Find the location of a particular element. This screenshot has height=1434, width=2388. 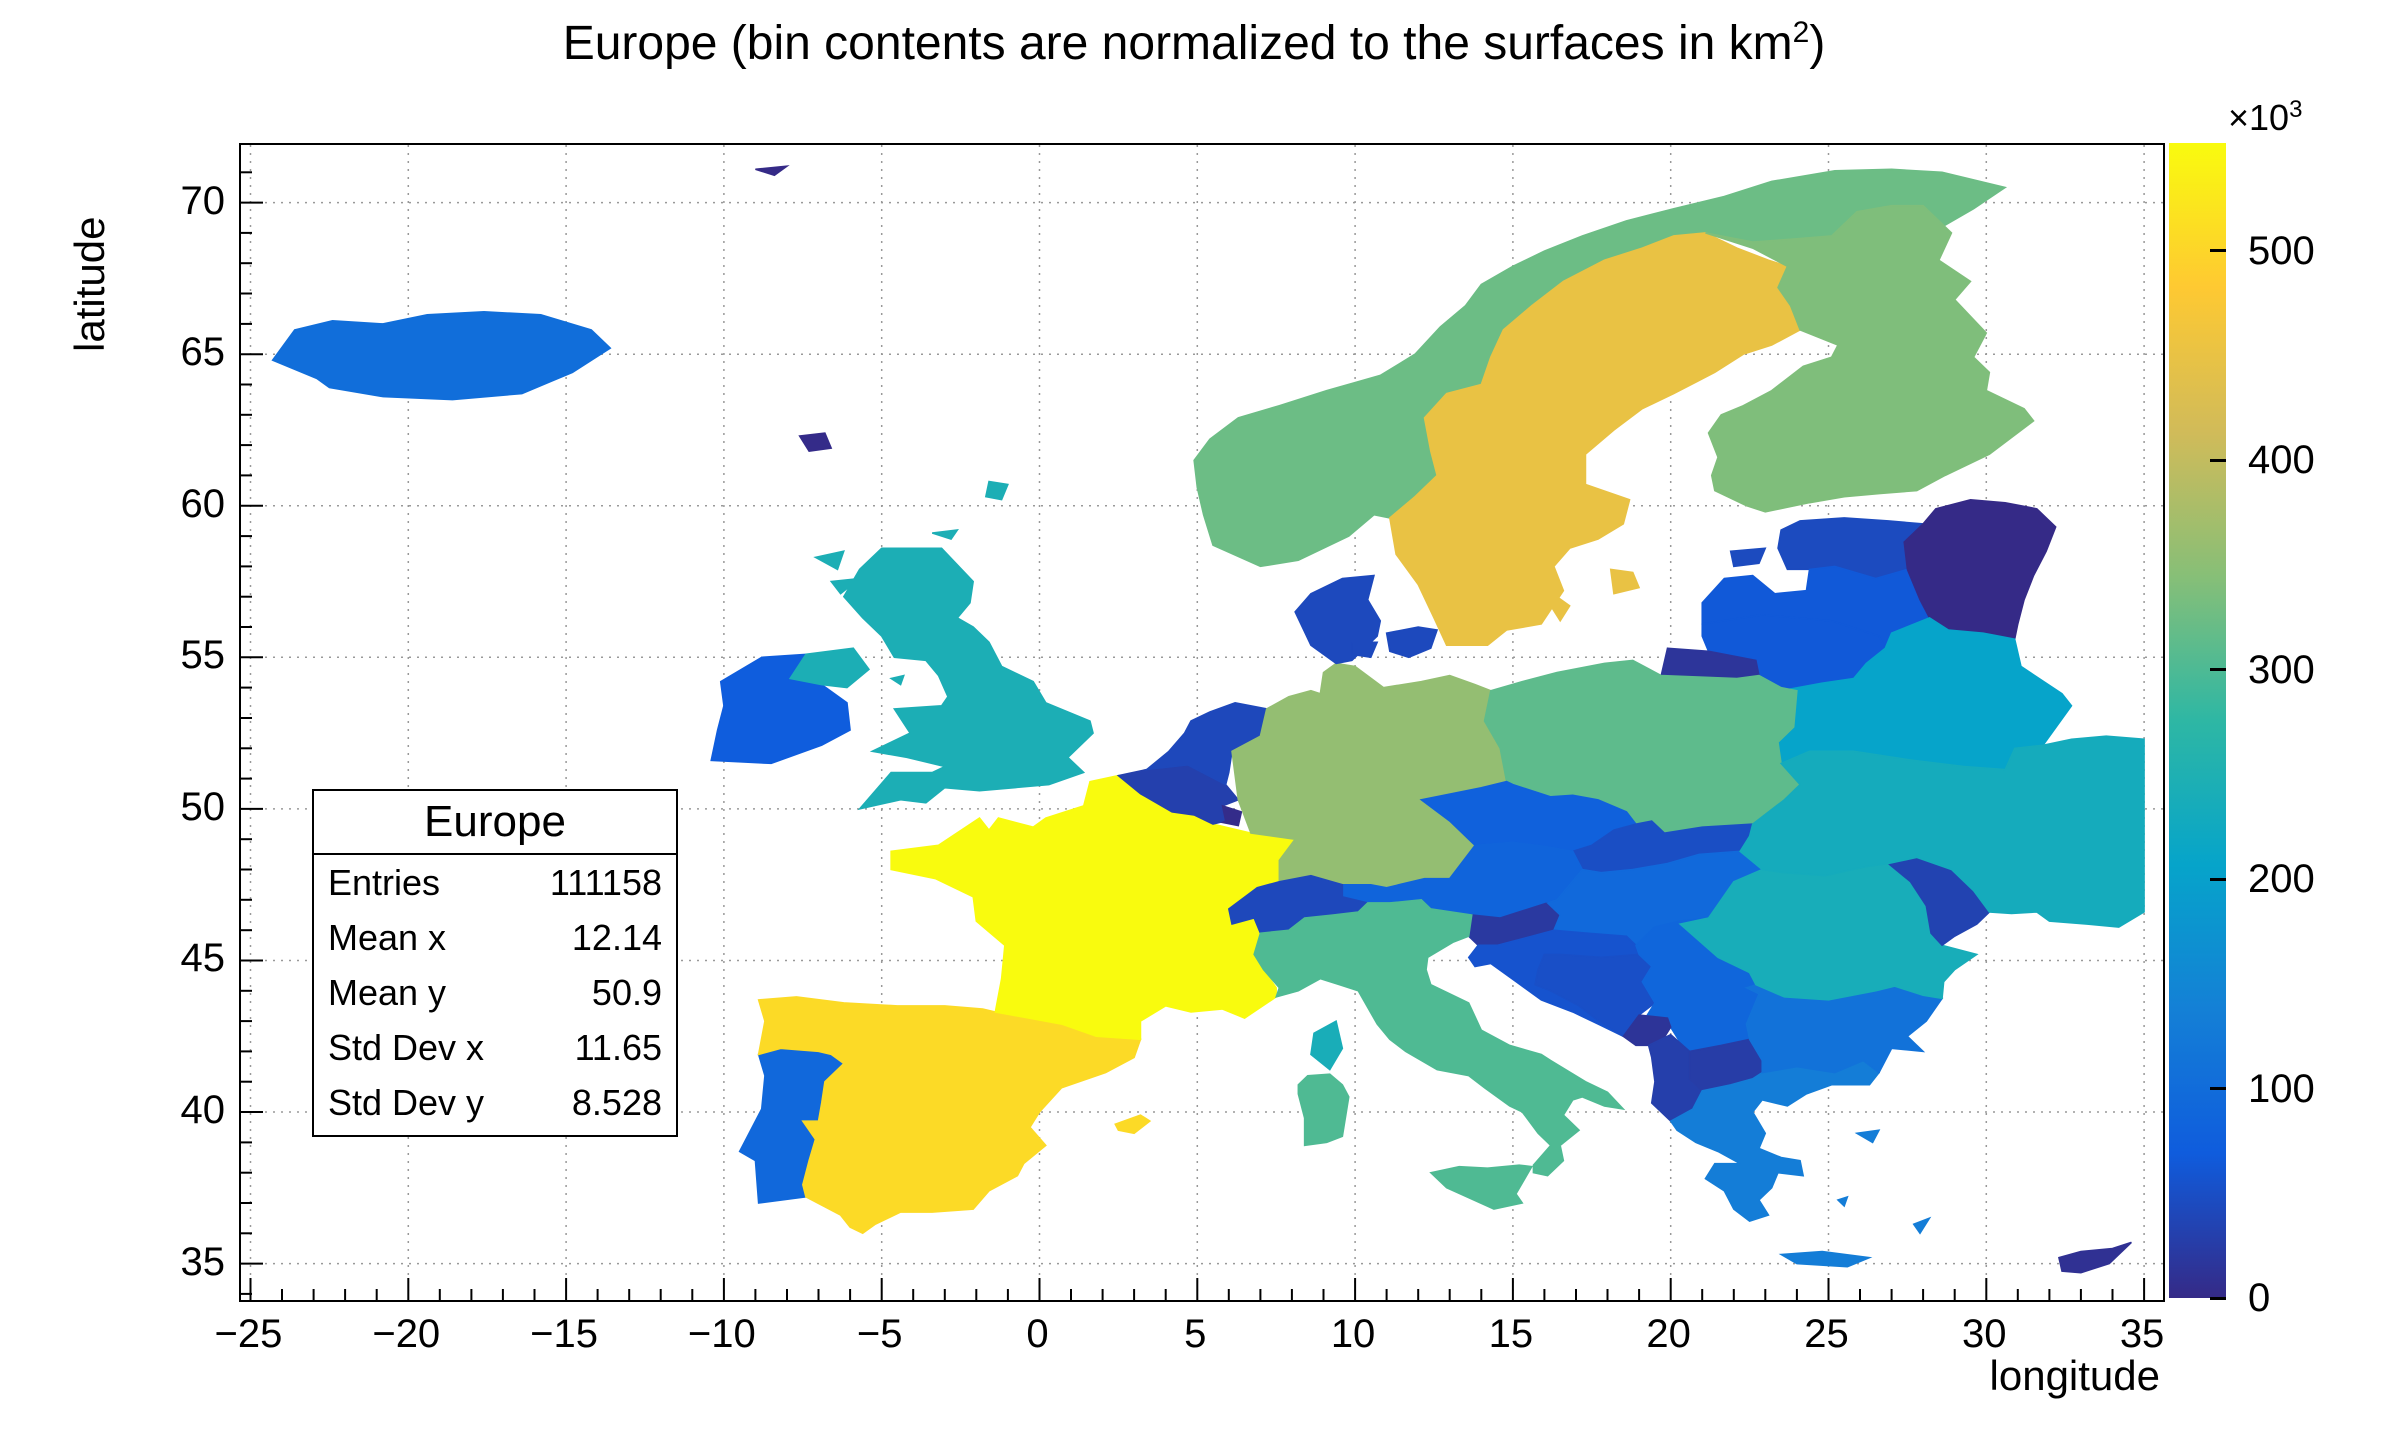

region-cyprus is located at coordinates (2095, 1257).